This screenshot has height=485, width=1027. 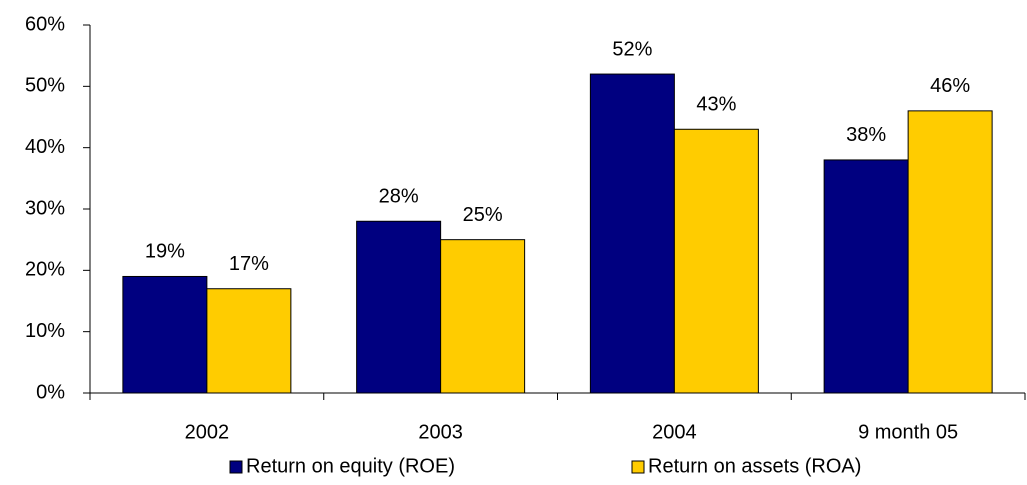 I want to click on value-label: 28%, so click(x=399, y=197).